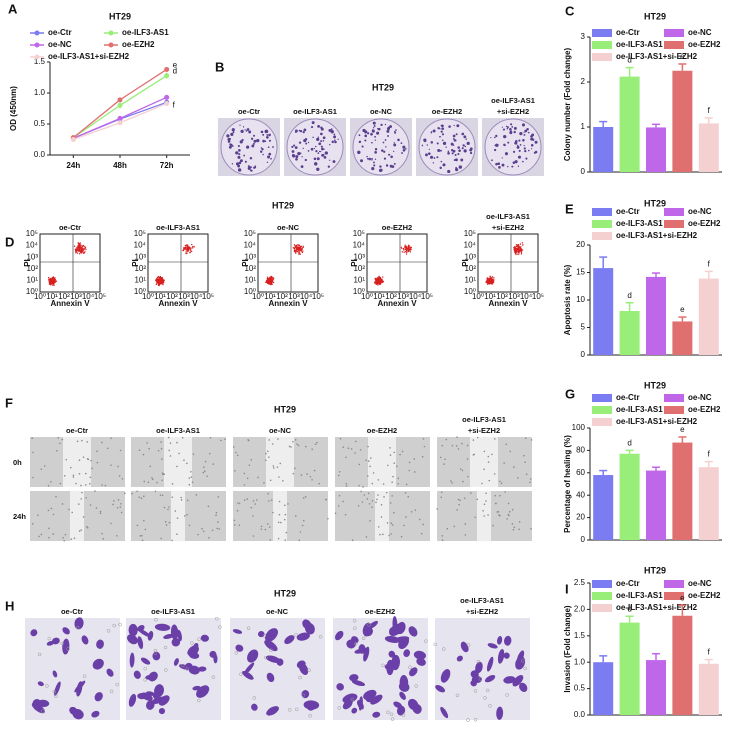  What do you see at coordinates (629, 443) in the screenshot?
I see `significance-label: d` at bounding box center [629, 443].